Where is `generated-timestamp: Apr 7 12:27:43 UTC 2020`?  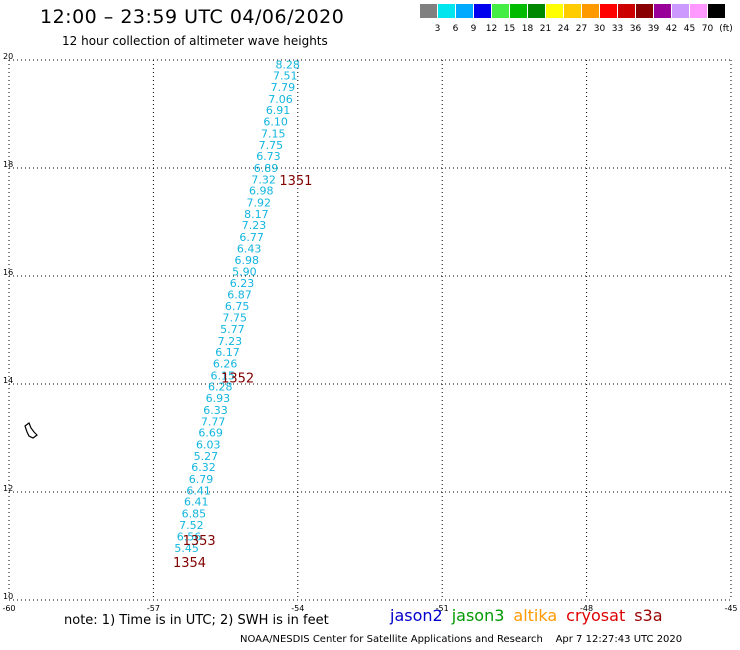 generated-timestamp: Apr 7 12:27:43 UTC 2020 is located at coordinates (619, 639).